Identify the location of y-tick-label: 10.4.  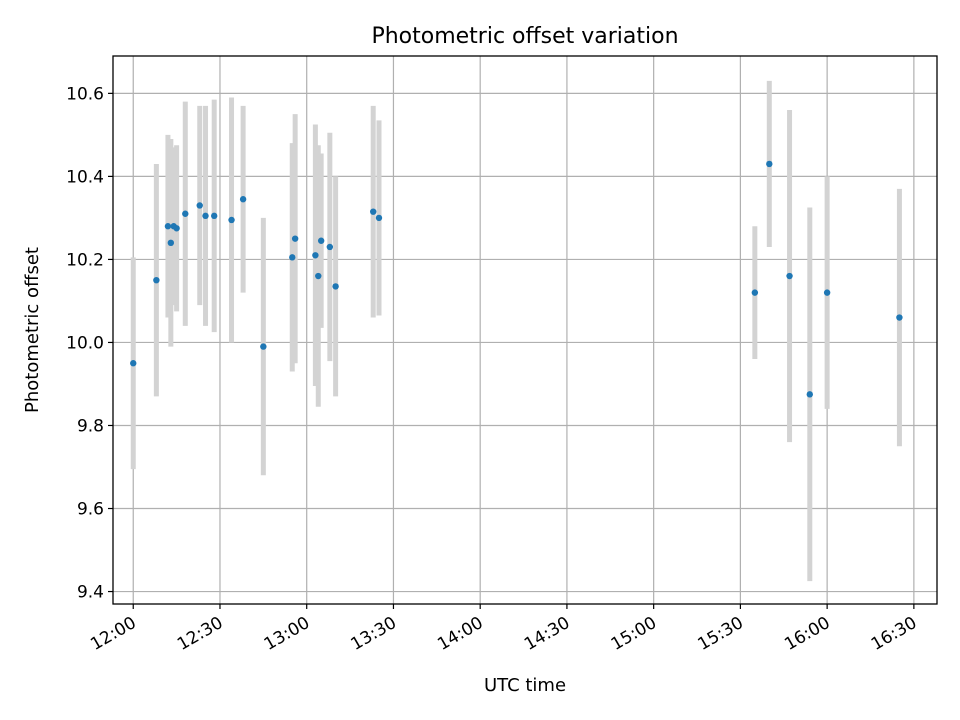
(85, 177).